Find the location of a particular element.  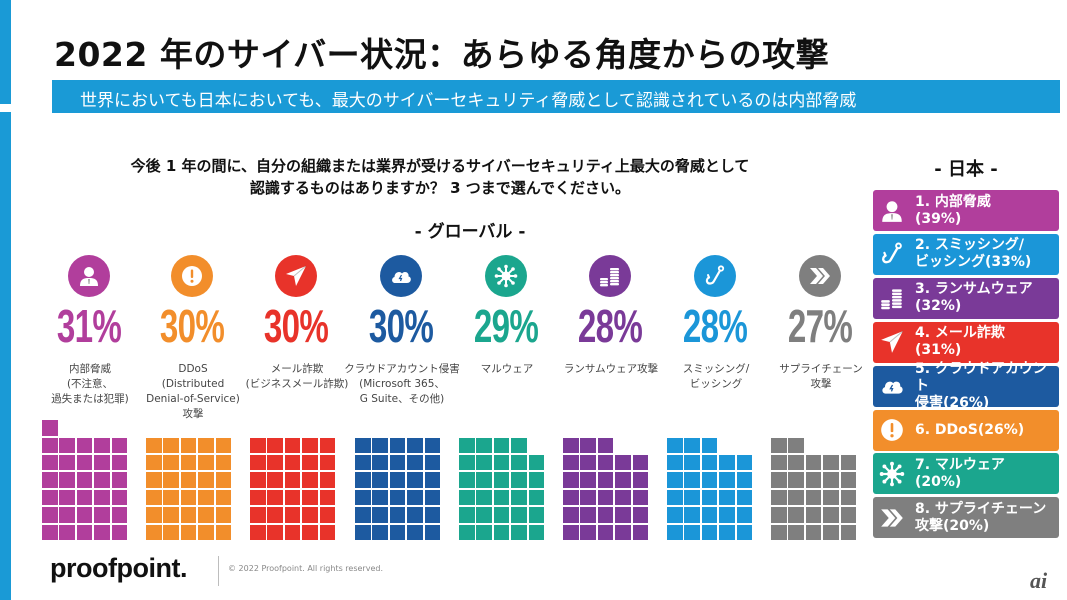

category-label-line: ビッシング is located at coordinates (716, 384).